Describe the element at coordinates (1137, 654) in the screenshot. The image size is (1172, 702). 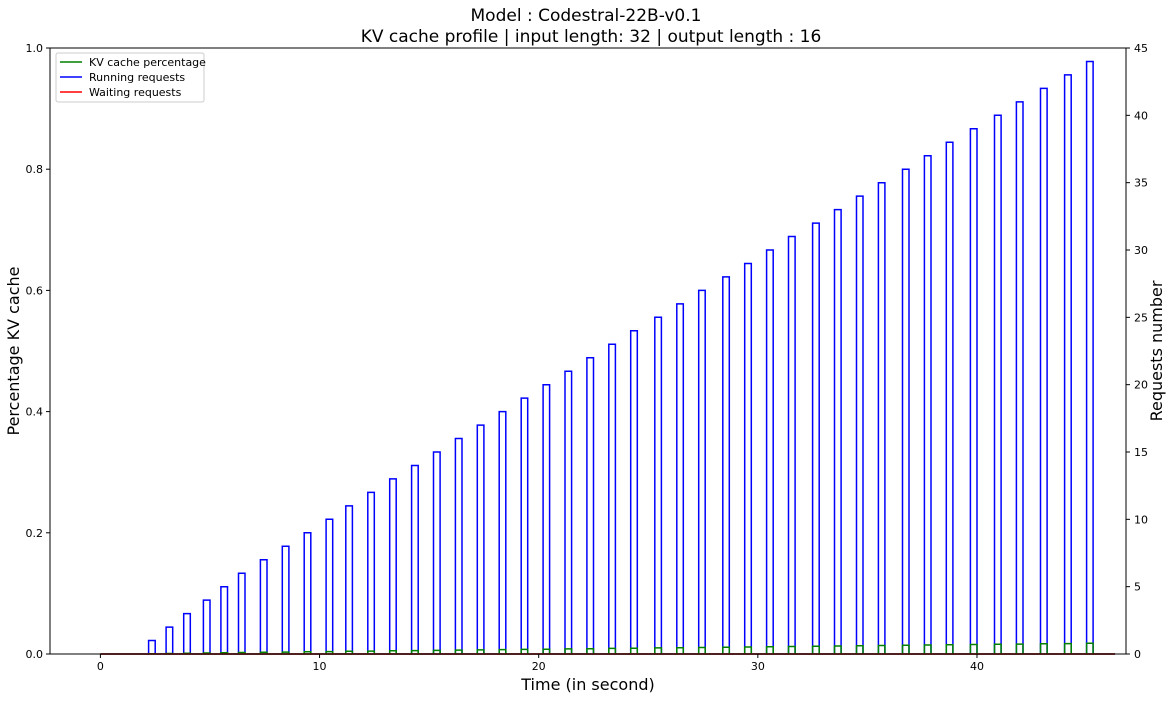
I see `y2-tick-label: 0` at that location.